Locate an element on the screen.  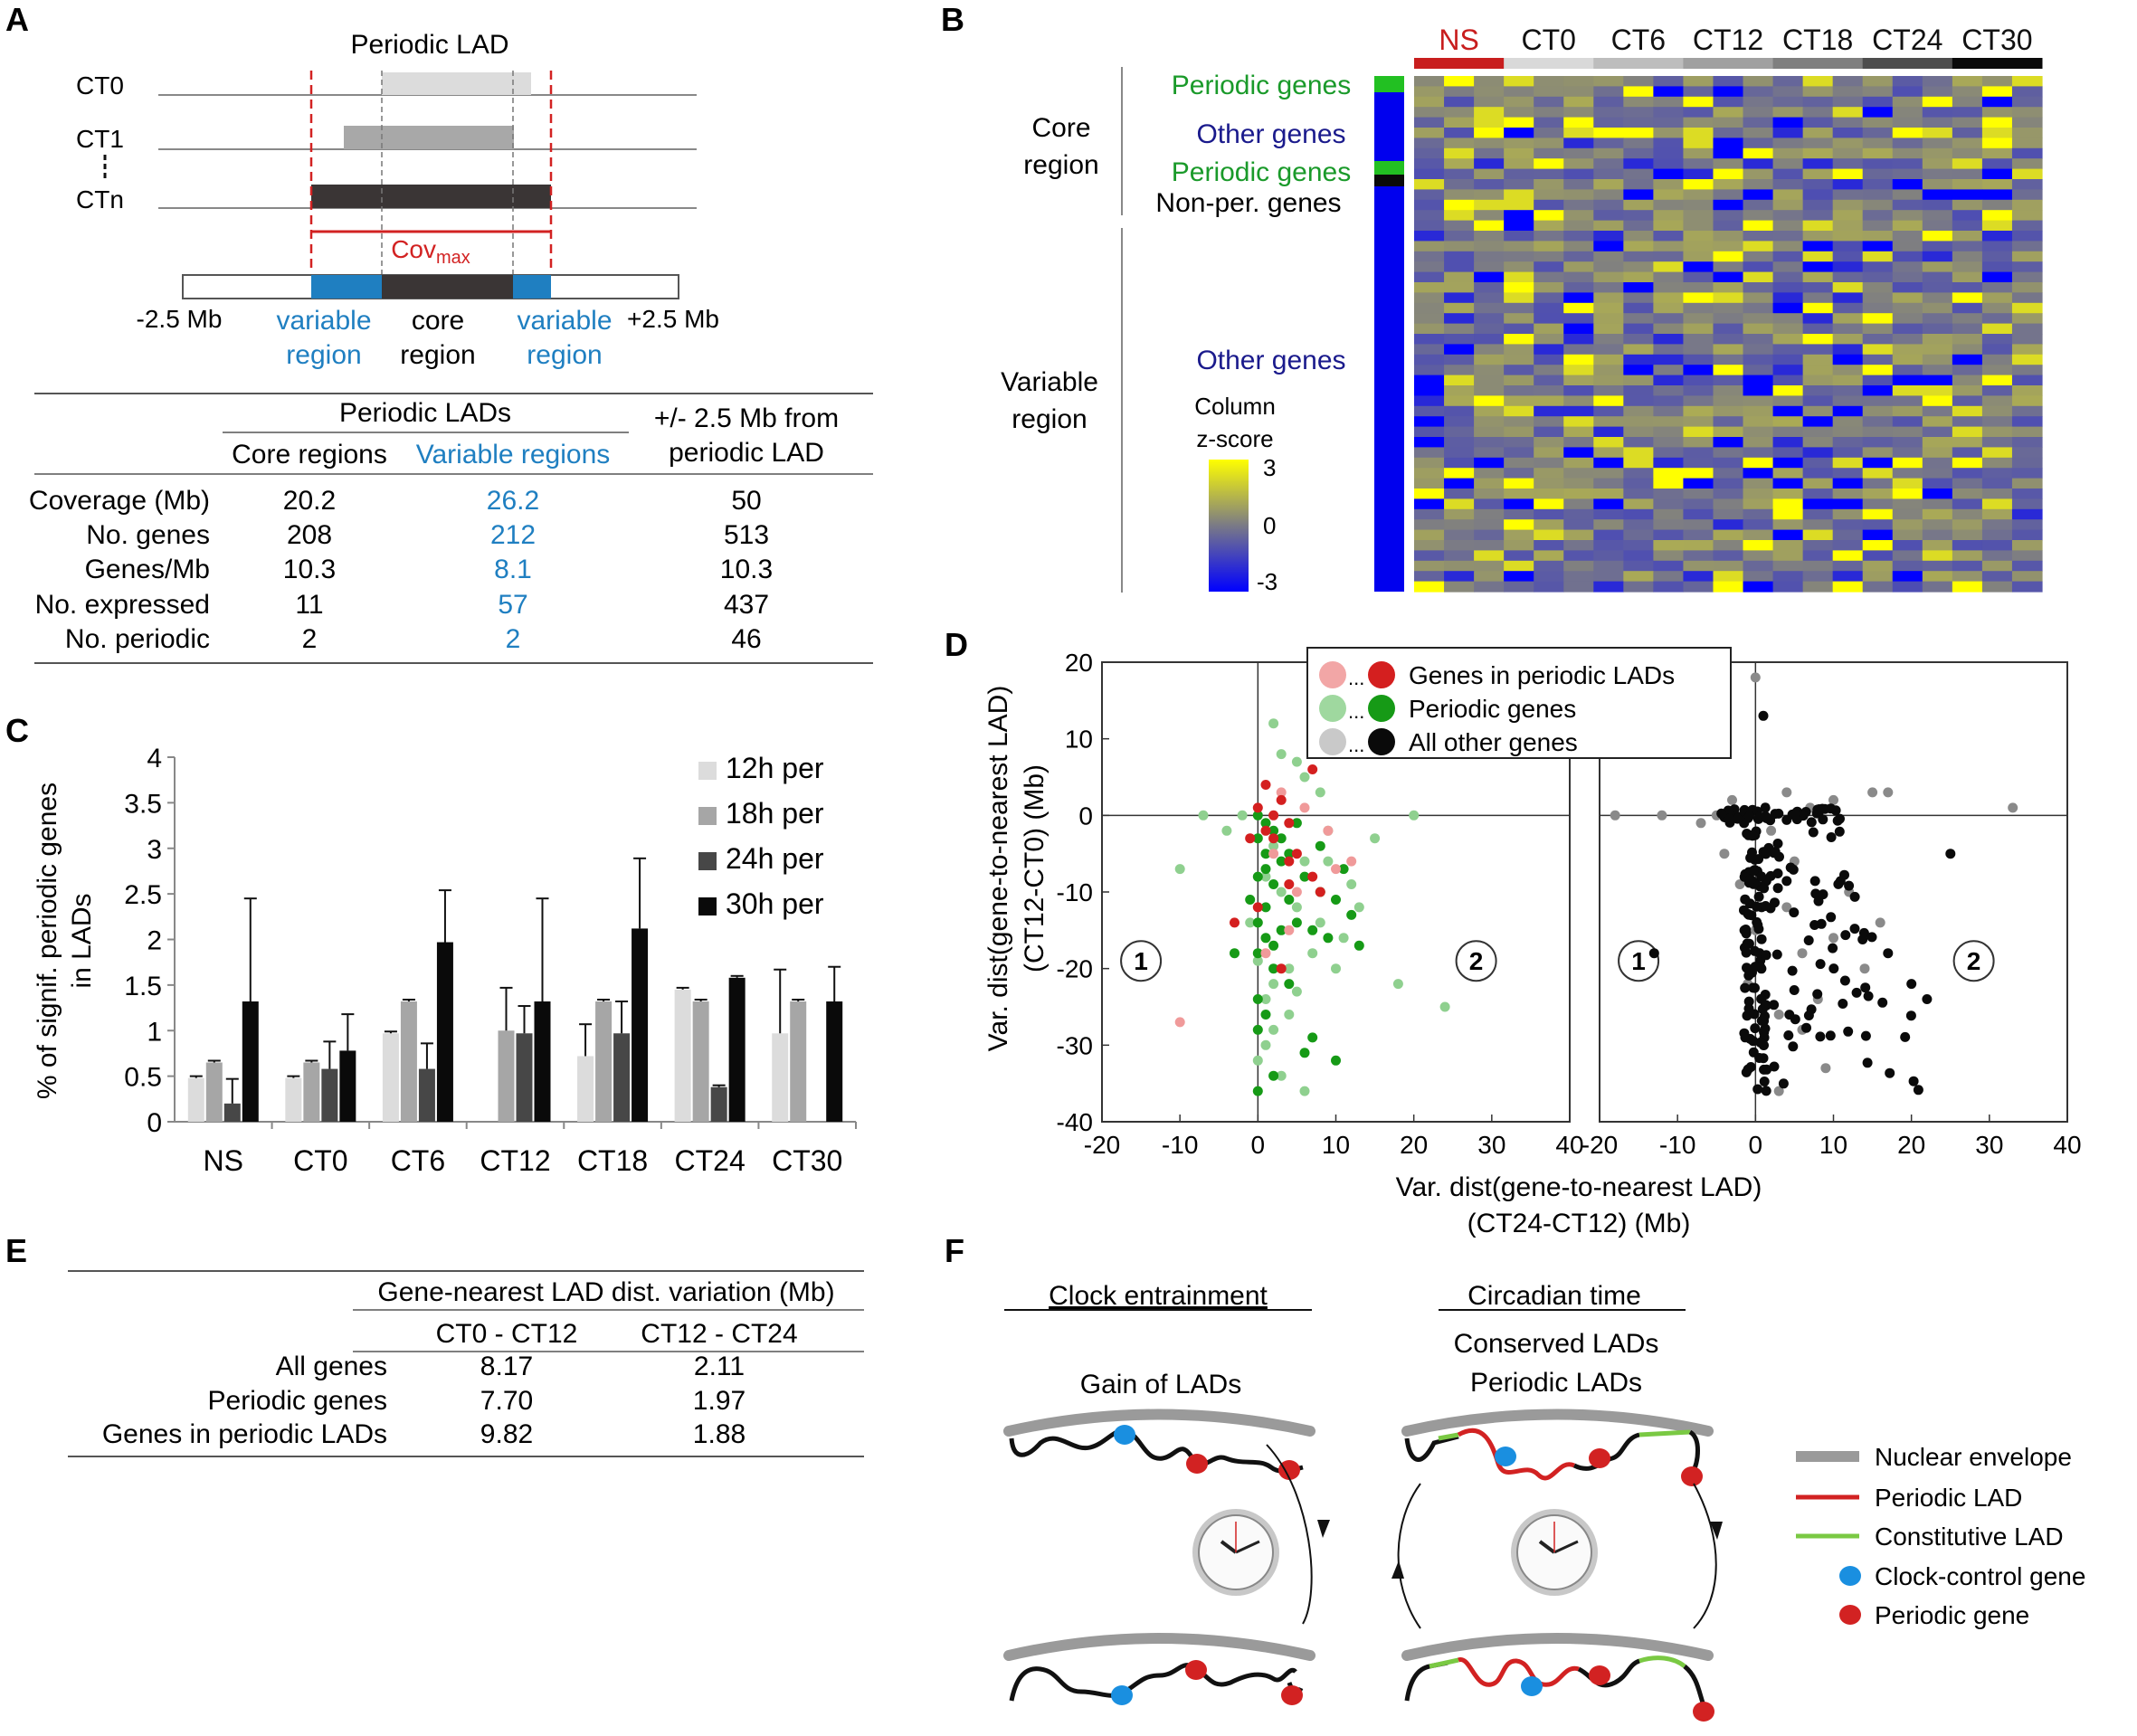
colorbar-tick-top: 3 is located at coordinates (1270, 467).